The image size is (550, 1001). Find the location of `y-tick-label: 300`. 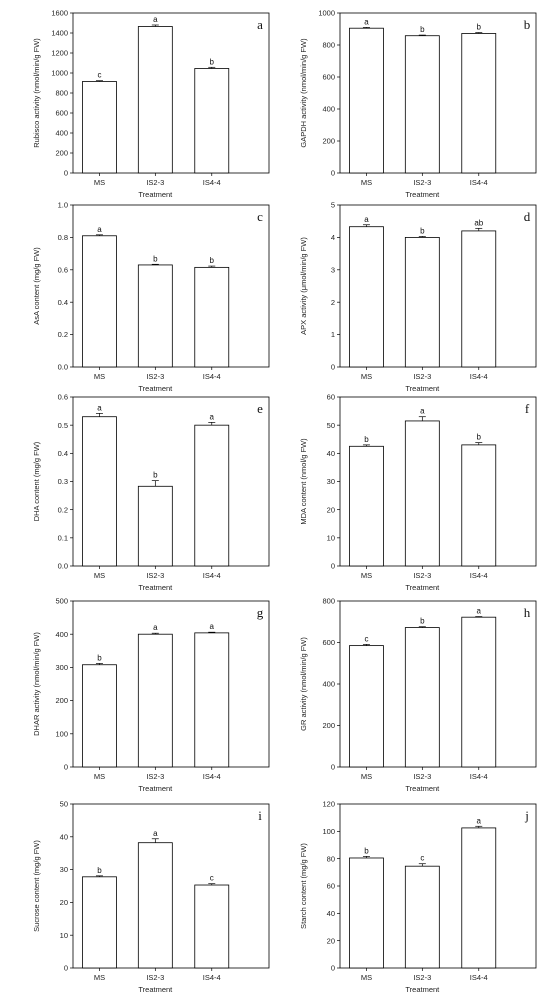

y-tick-label: 300 is located at coordinates (61, 667).